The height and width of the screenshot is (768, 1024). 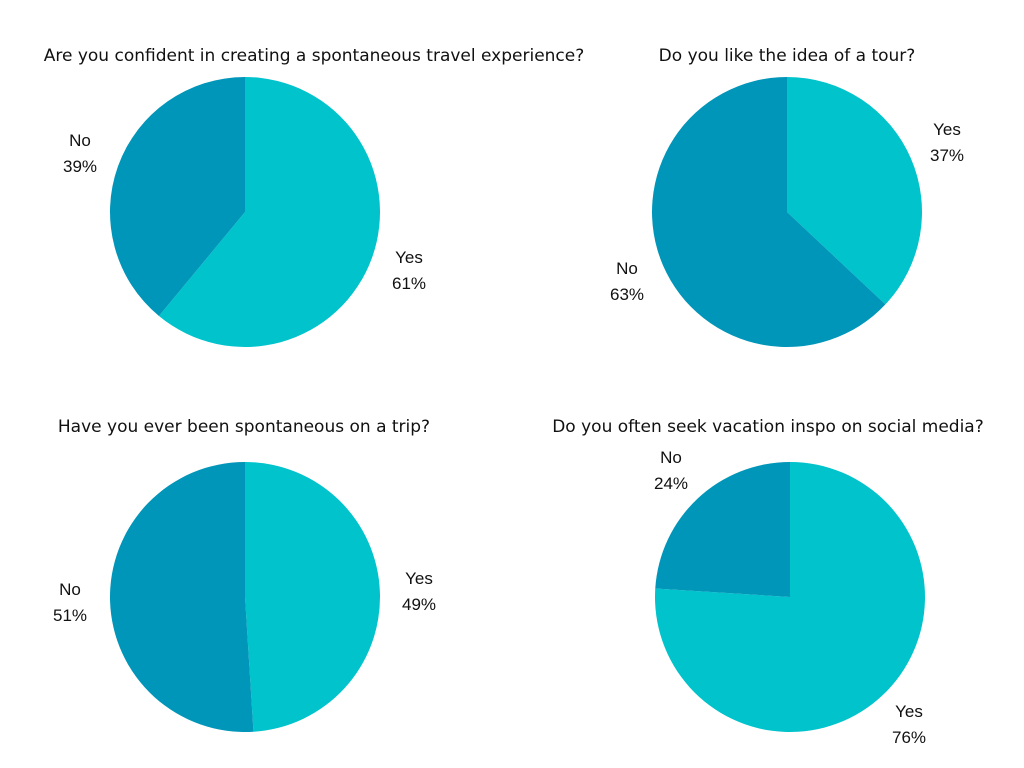 I want to click on slice-value-no: 51%, so click(x=70, y=615).